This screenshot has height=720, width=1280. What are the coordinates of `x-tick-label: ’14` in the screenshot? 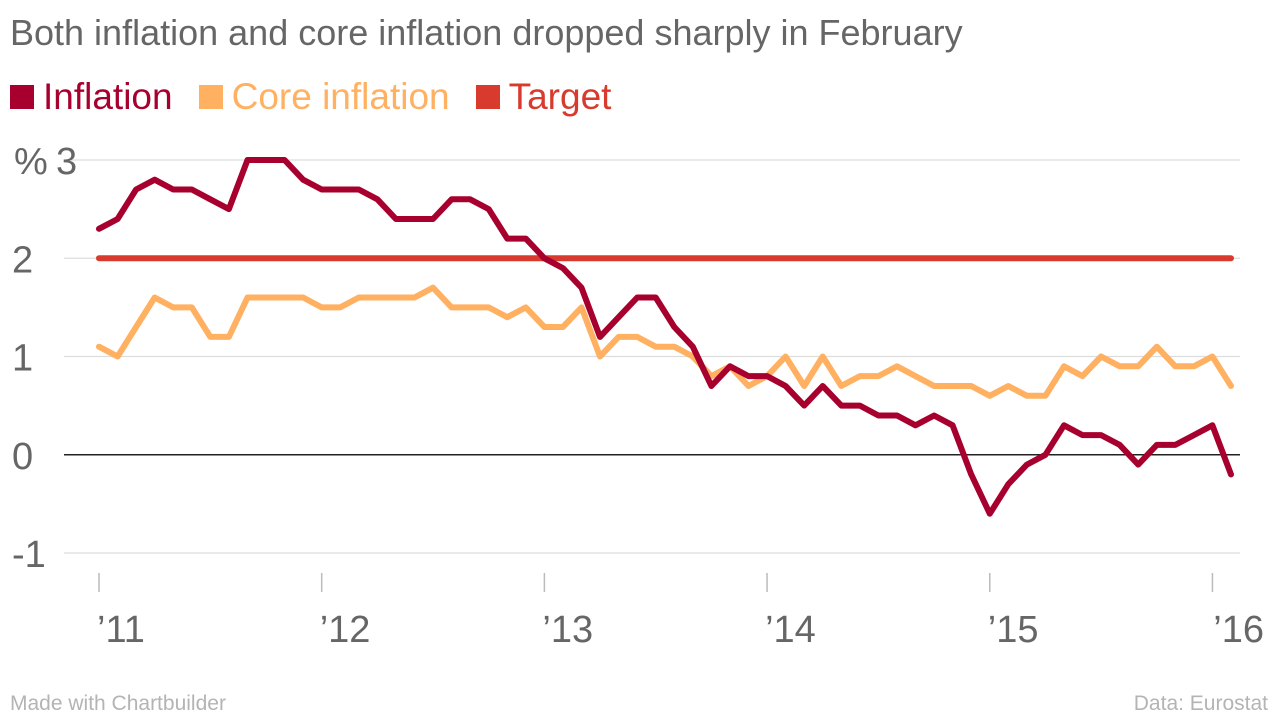 It's located at (790, 630).